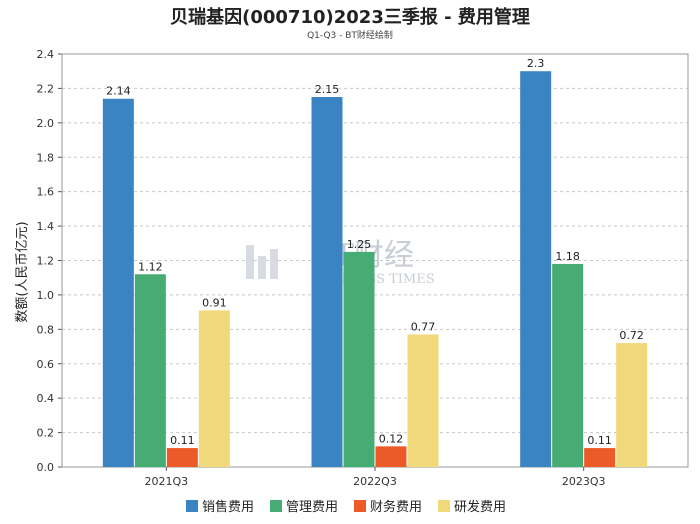 Image resolution: width=700 pixels, height=524 pixels. Describe the element at coordinates (391, 438) in the screenshot. I see `data-label: 0.12` at that location.